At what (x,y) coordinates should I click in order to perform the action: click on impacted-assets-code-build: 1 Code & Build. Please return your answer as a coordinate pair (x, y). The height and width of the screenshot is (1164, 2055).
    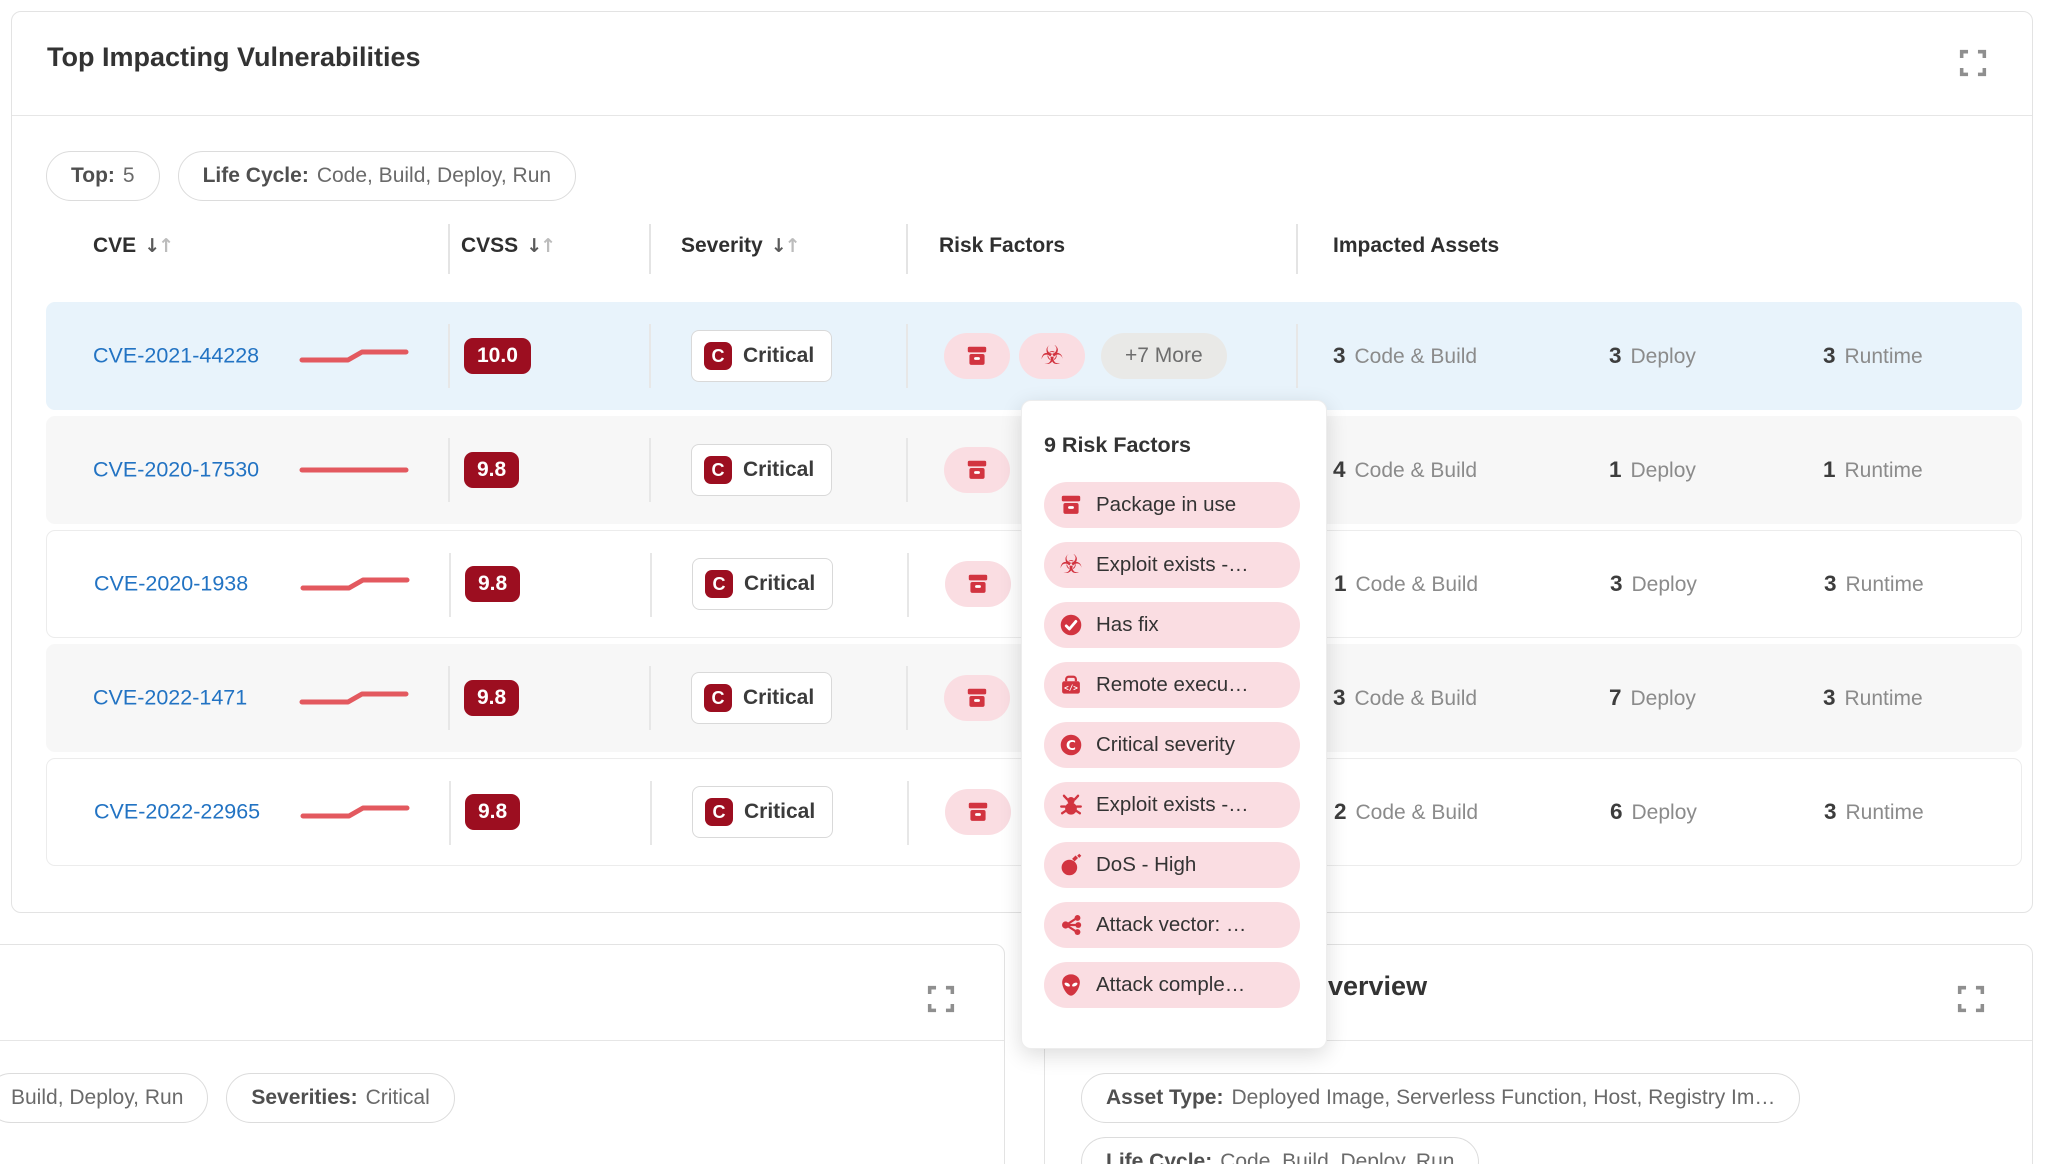
    Looking at the image, I should click on (1406, 583).